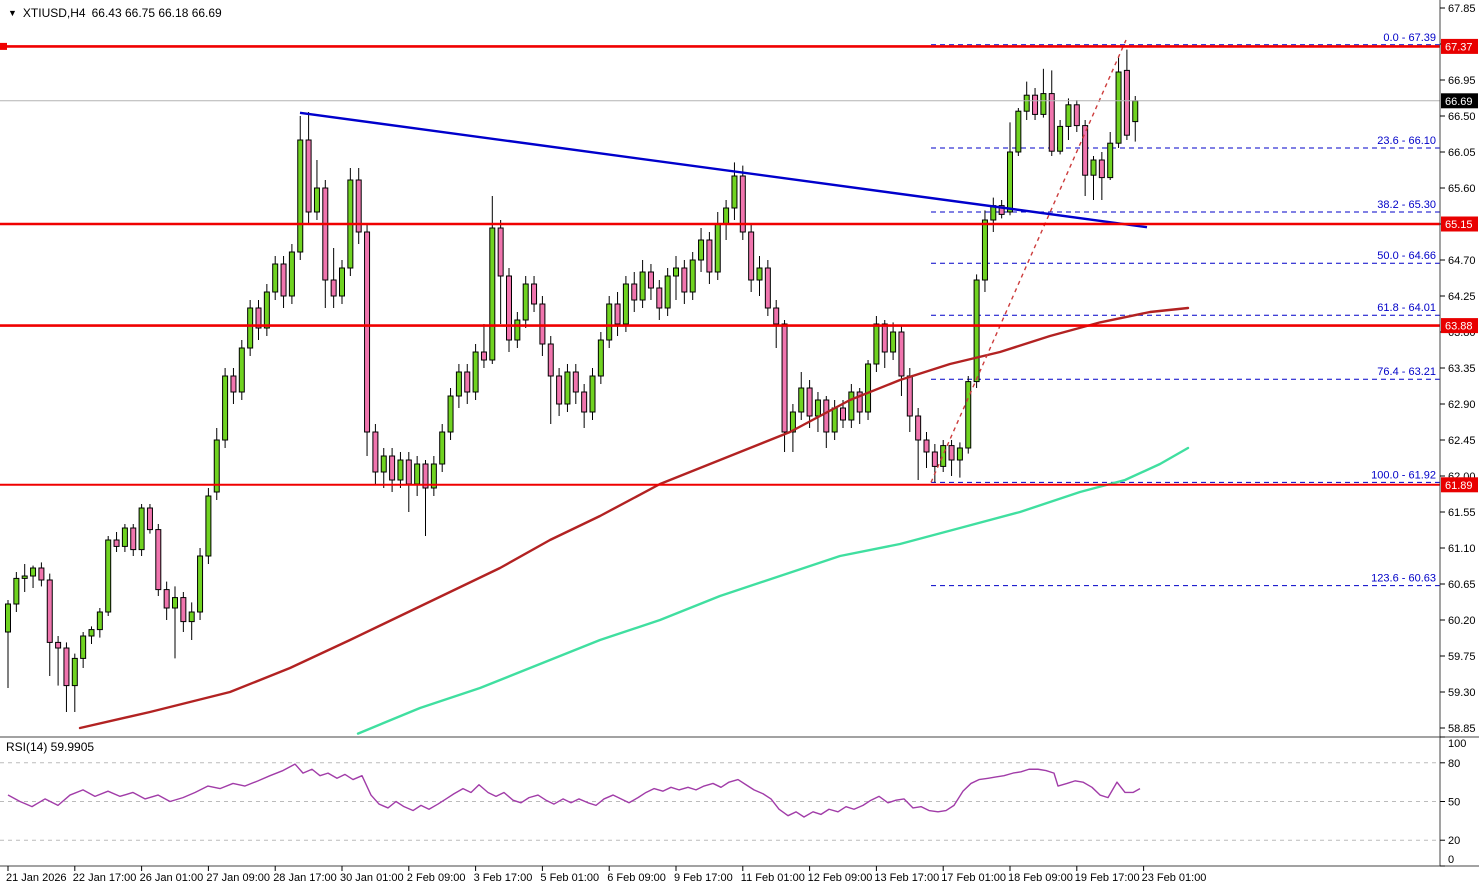  I want to click on rsi-line, so click(574, 790).